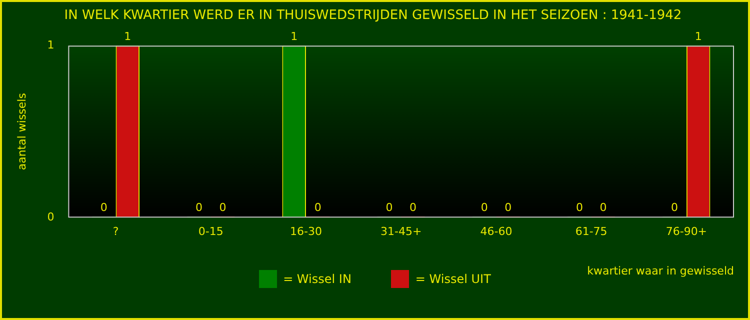  Describe the element at coordinates (317, 279) in the screenshot. I see `legend-label: = Wissel IN` at that location.